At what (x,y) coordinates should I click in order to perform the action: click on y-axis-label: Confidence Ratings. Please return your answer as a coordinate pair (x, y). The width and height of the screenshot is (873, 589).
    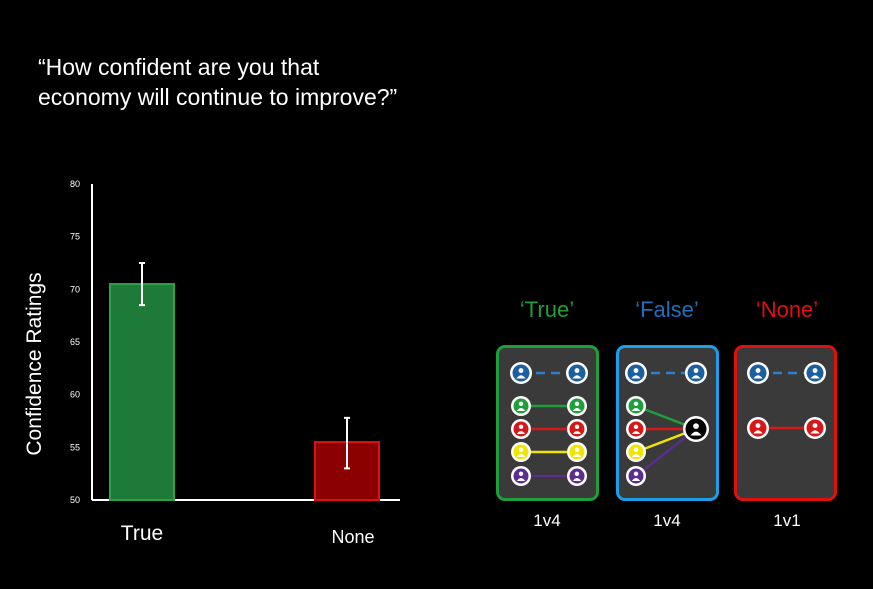
    Looking at the image, I should click on (34, 363).